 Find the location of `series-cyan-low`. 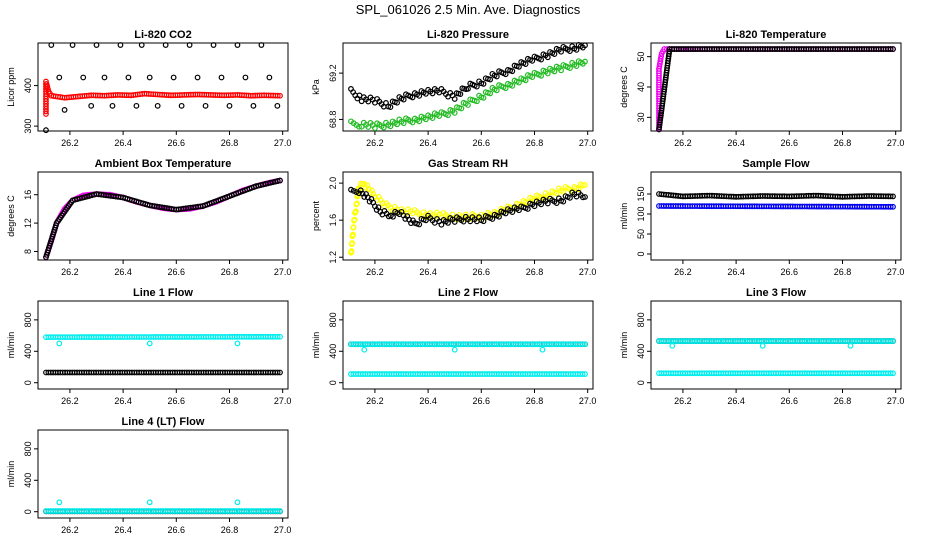

series-cyan-low is located at coordinates (776, 373).